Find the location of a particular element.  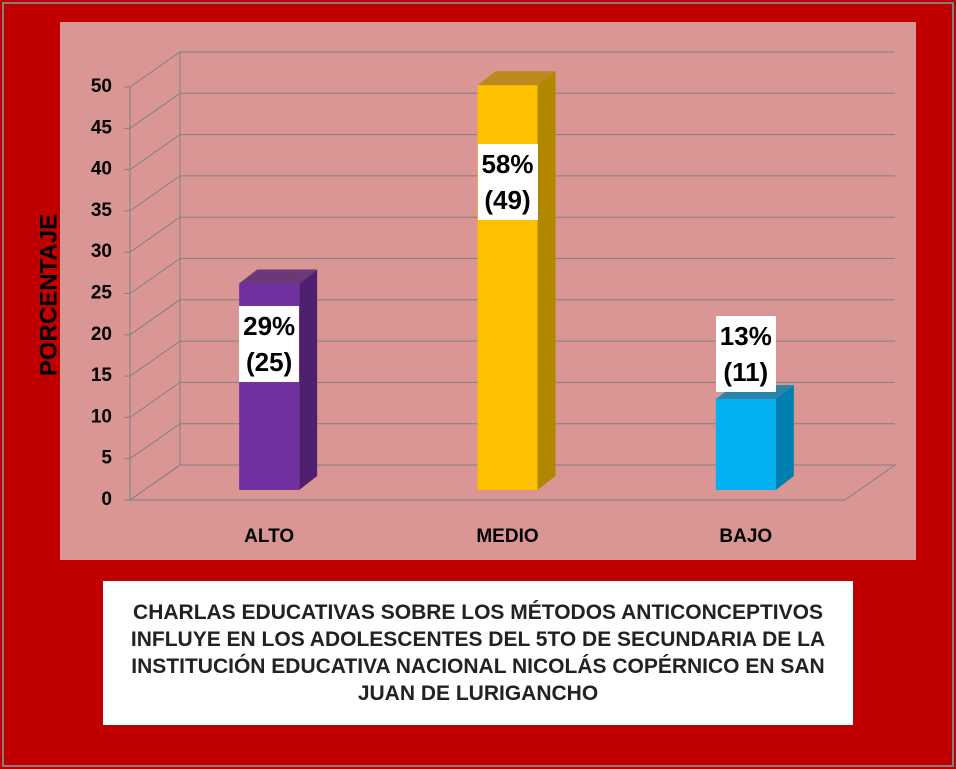

y-tick-label: 50 is located at coordinates (101, 86).